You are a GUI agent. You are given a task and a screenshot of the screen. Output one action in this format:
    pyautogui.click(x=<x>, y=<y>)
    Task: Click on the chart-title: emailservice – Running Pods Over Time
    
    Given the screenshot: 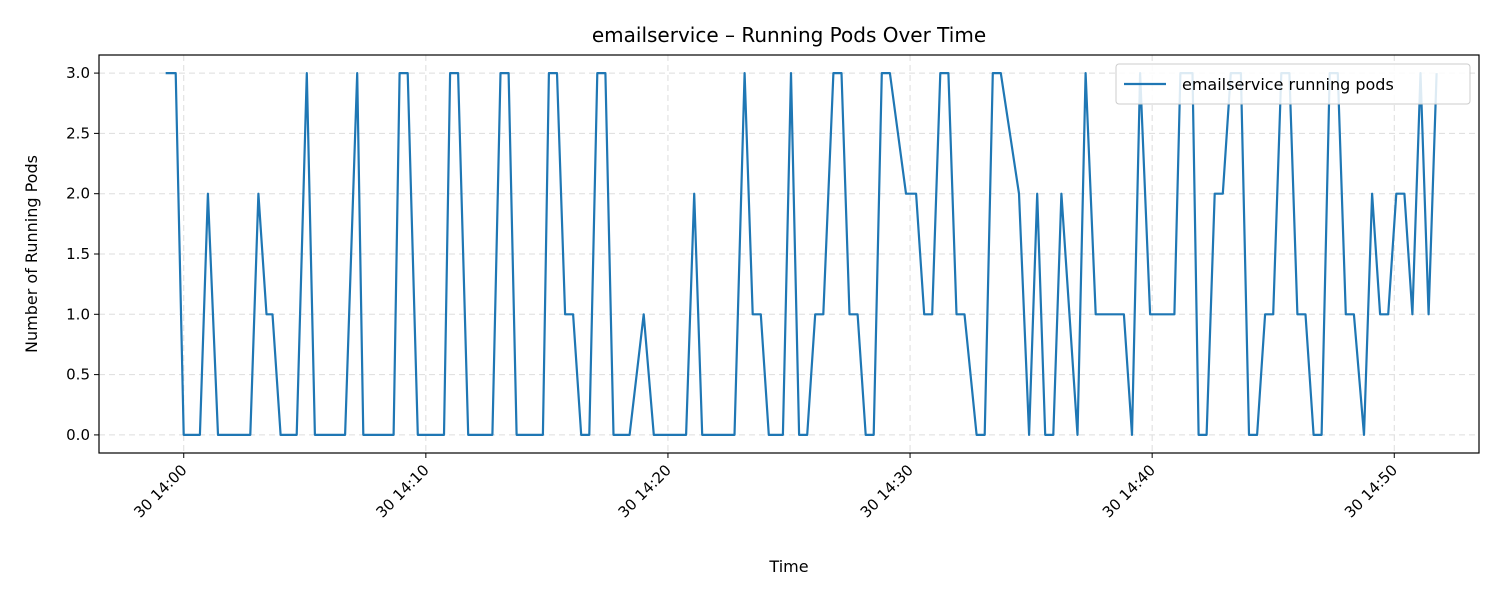 What is the action you would take?
    pyautogui.click(x=789, y=35)
    